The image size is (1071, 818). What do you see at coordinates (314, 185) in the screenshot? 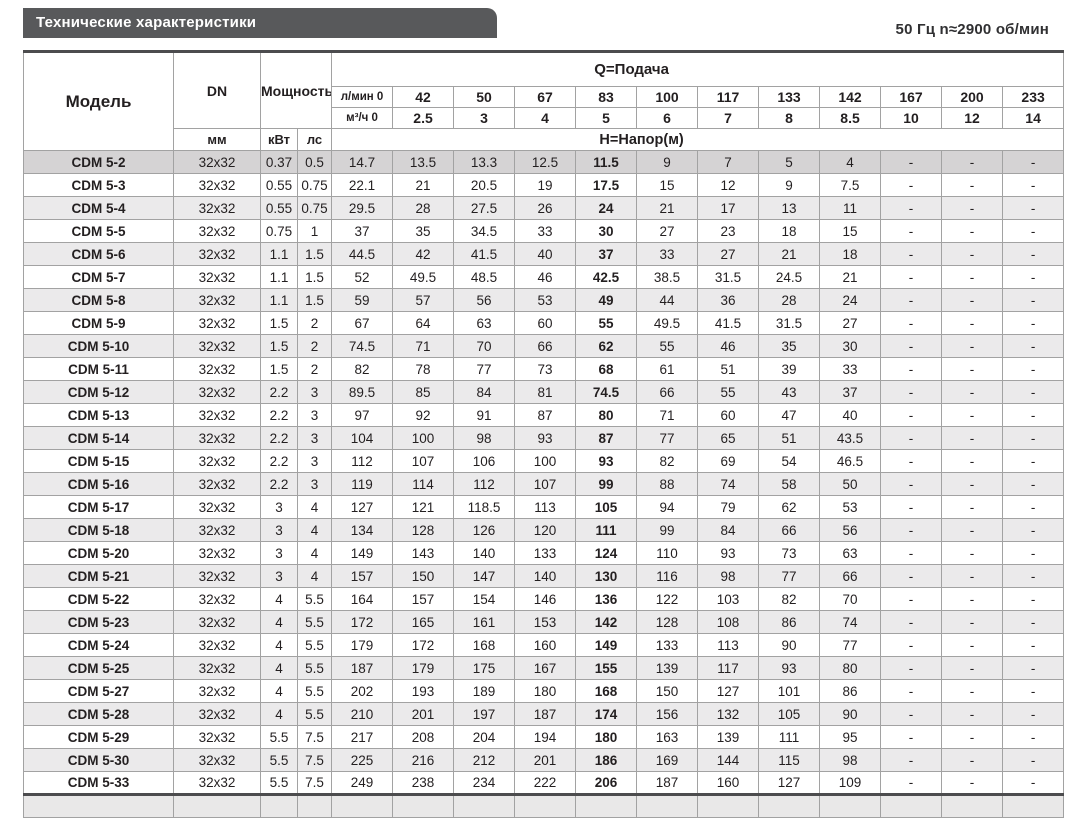
I see `hp-cell: 0.75` at bounding box center [314, 185].